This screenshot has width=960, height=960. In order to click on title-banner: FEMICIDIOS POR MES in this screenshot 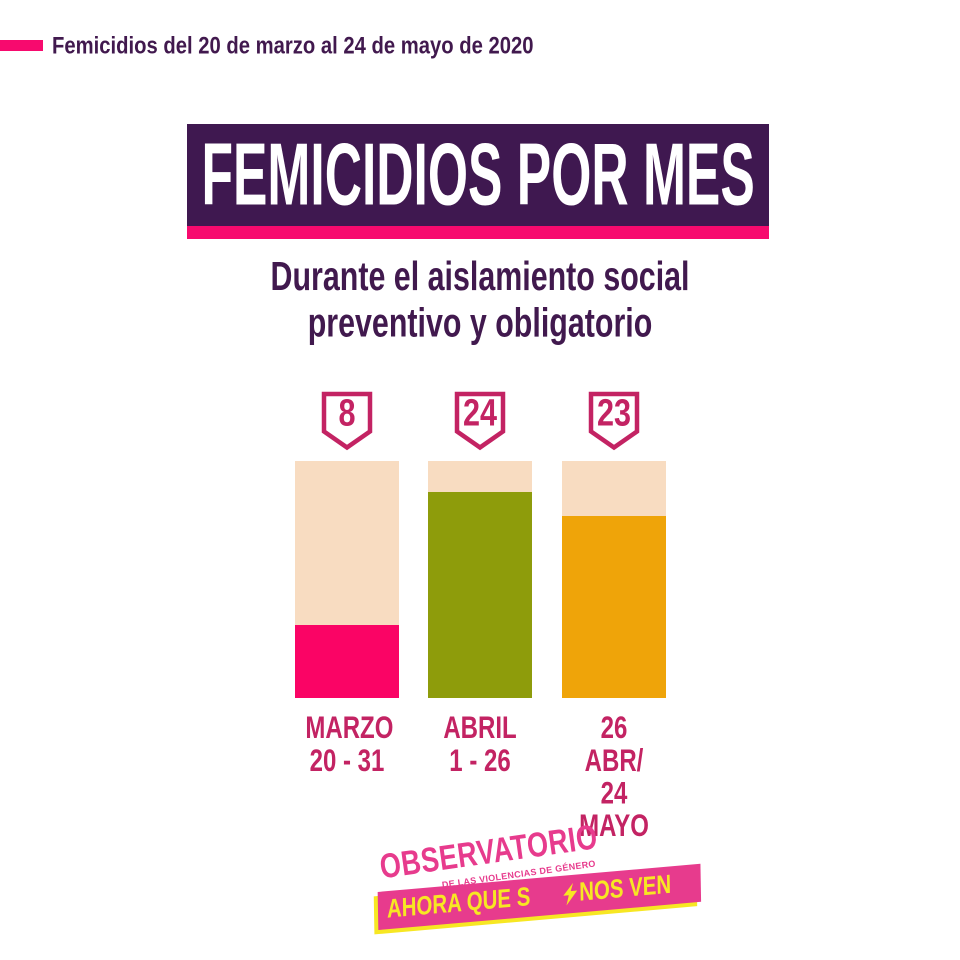, I will do `click(478, 181)`.